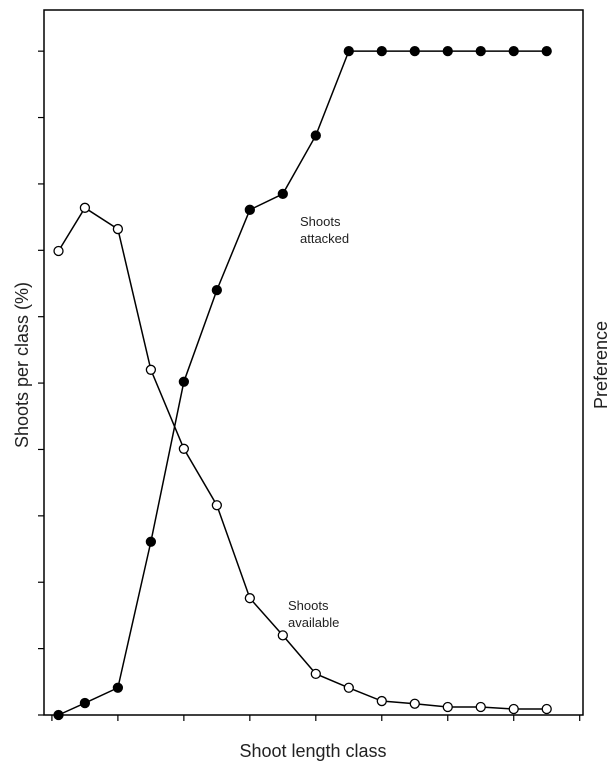  Describe the element at coordinates (601, 365) in the screenshot. I see `y2-axis-label: Preference` at that location.